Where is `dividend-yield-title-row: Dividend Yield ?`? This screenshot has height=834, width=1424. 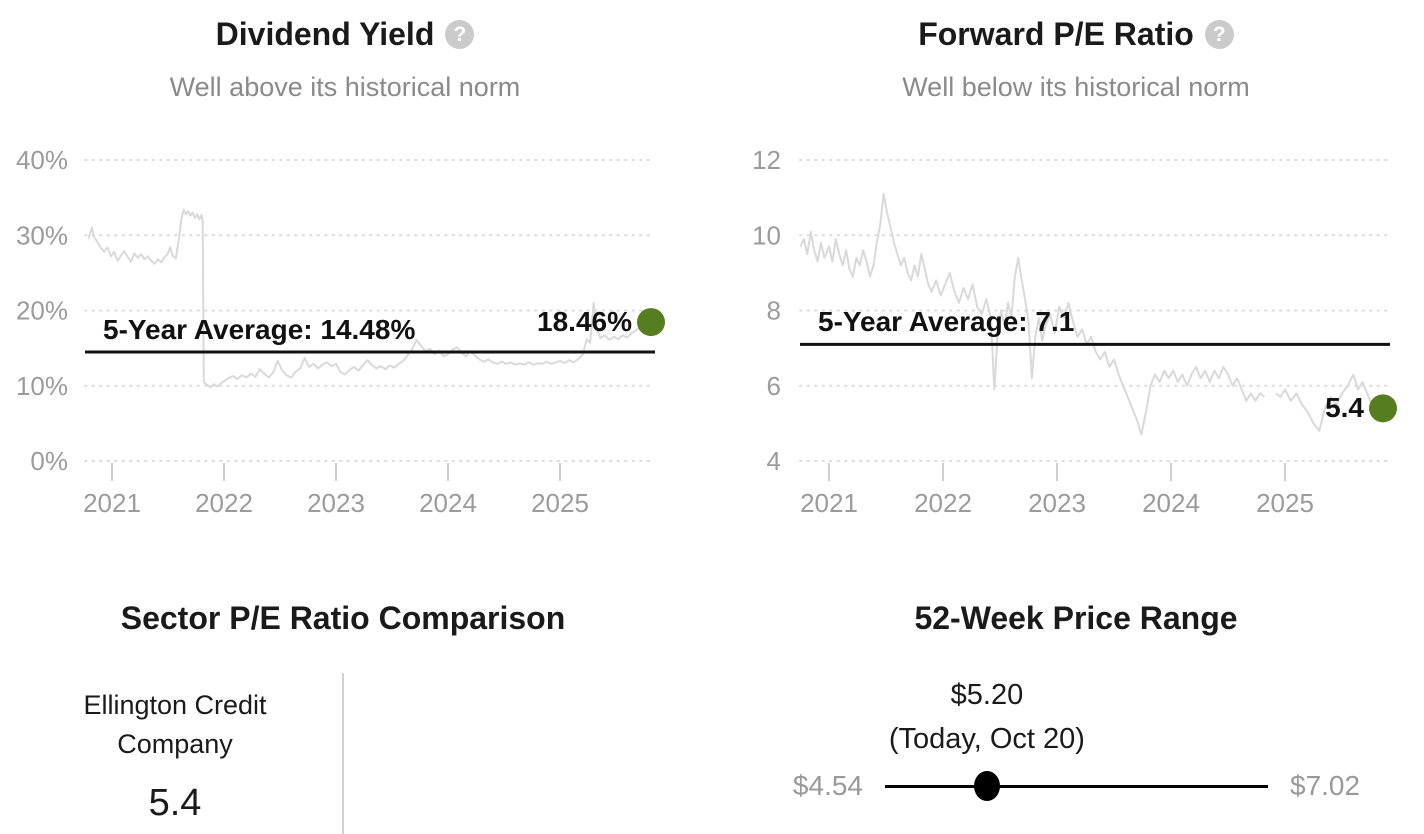 dividend-yield-title-row: Dividend Yield ? is located at coordinates (345, 34).